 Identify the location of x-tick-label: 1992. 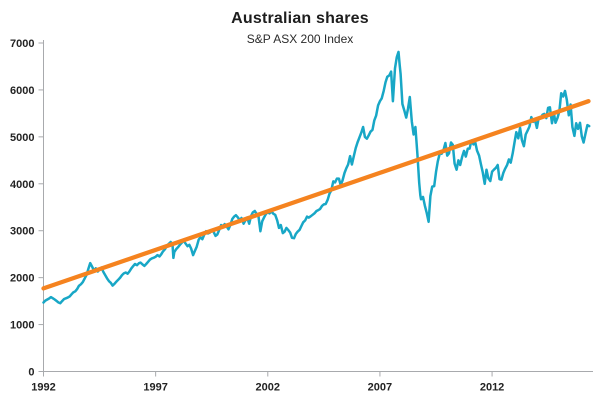
(43, 388).